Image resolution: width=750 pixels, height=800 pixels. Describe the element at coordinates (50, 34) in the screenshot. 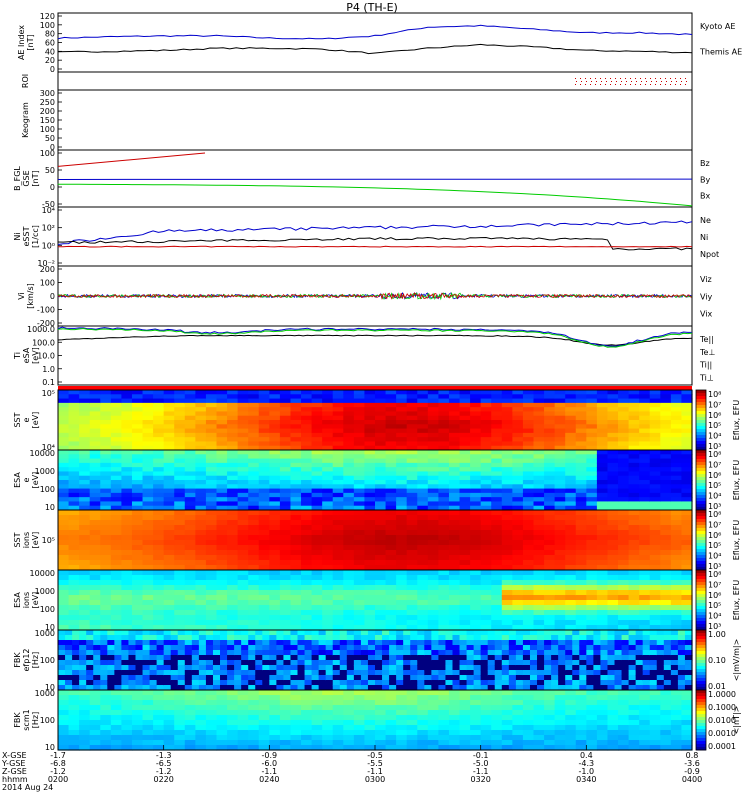

I see `ytick-label: 80` at that location.